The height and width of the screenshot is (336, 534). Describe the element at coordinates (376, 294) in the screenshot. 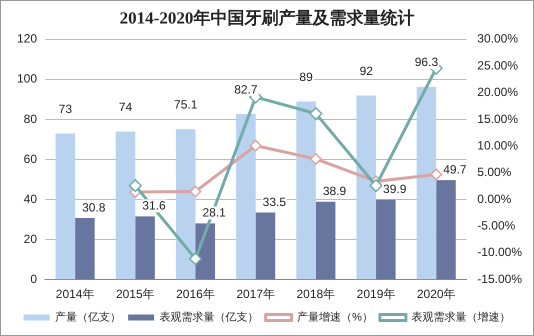

I see `x-tick-label: 2019年` at that location.